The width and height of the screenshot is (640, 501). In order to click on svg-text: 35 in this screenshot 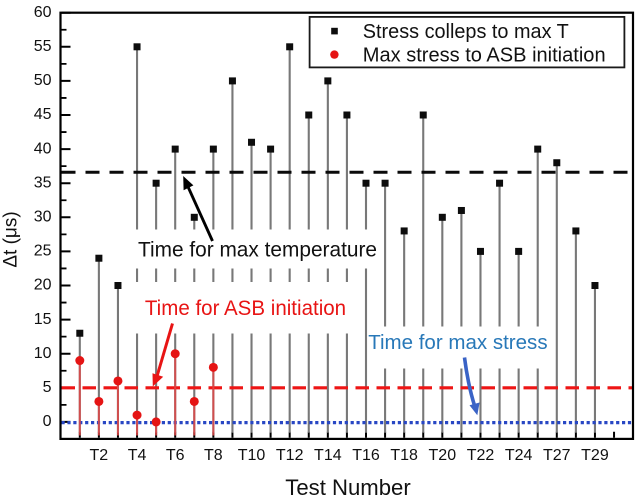, I will do `click(43, 182)`.